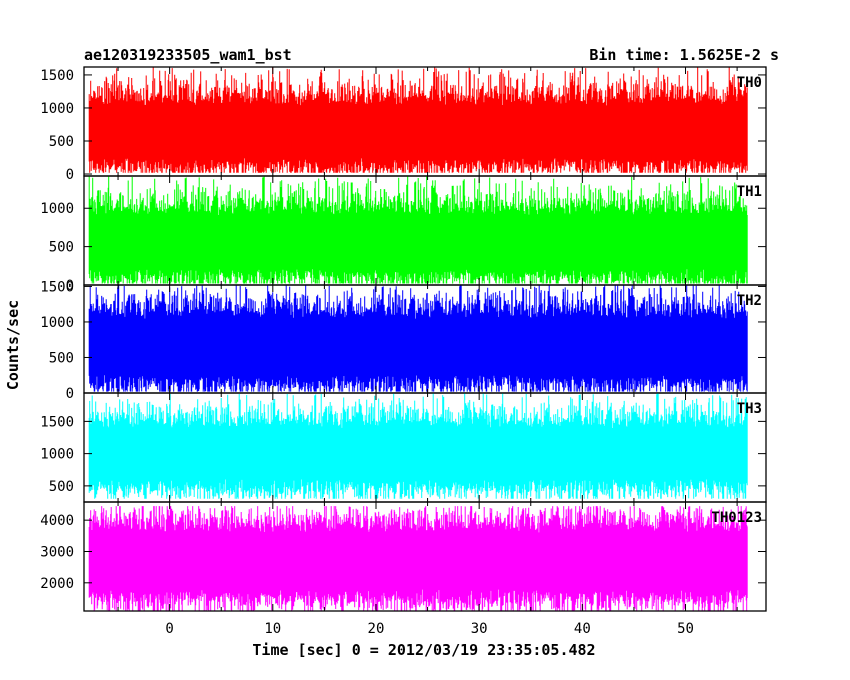 The height and width of the screenshot is (680, 850). I want to click on panel-th0: 0 500 1000 1500 TH0, so click(403, 124).